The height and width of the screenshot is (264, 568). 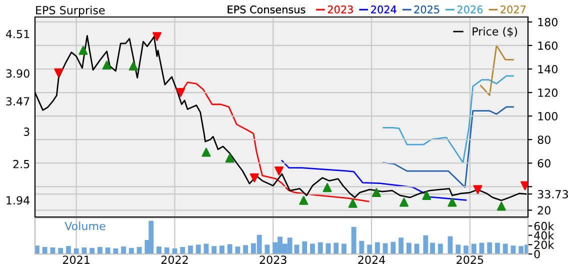 What do you see at coordinates (544, 210) in the screenshot?
I see `y2-tick-label: 20` at bounding box center [544, 210].